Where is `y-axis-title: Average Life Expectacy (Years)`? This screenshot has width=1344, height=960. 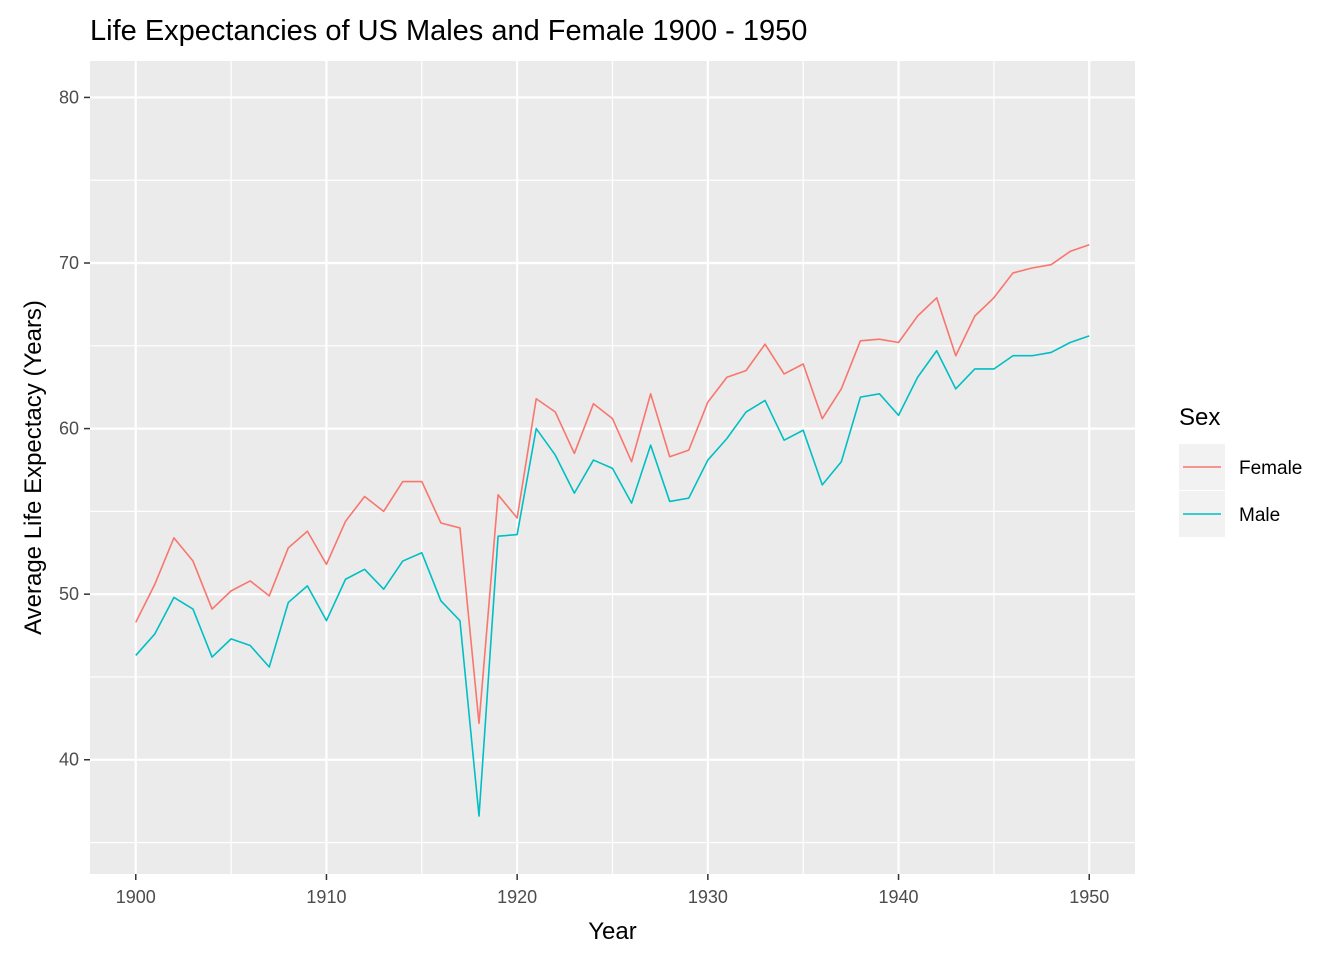
y-axis-title: Average Life Expectacy (Years) is located at coordinates (33, 467).